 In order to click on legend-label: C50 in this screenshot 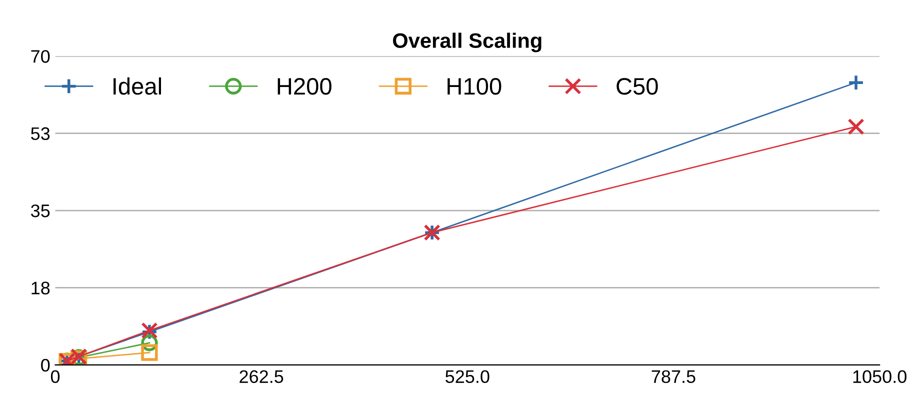, I will do `click(637, 86)`.